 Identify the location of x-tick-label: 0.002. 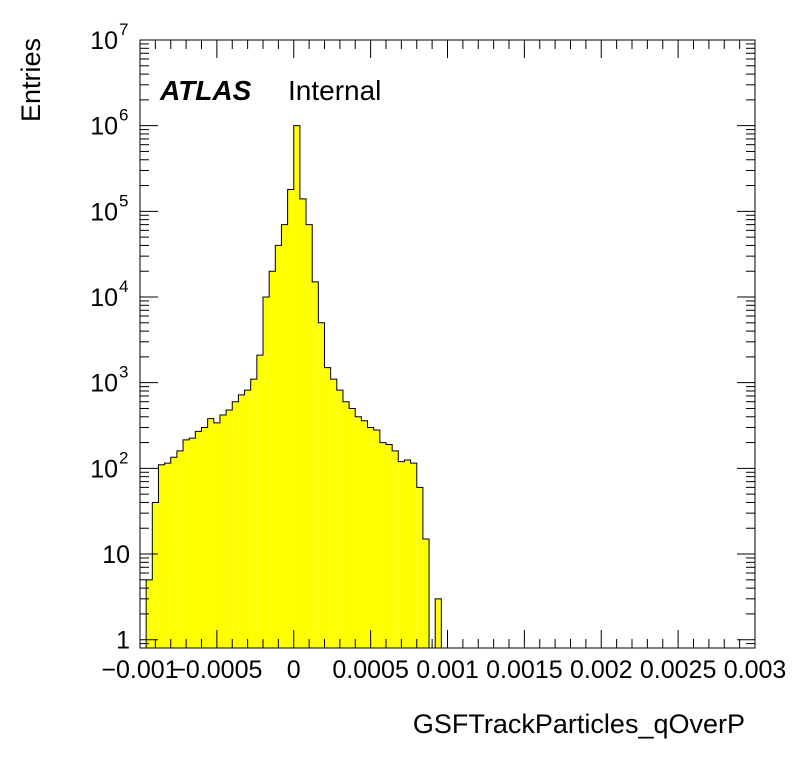
(601, 670).